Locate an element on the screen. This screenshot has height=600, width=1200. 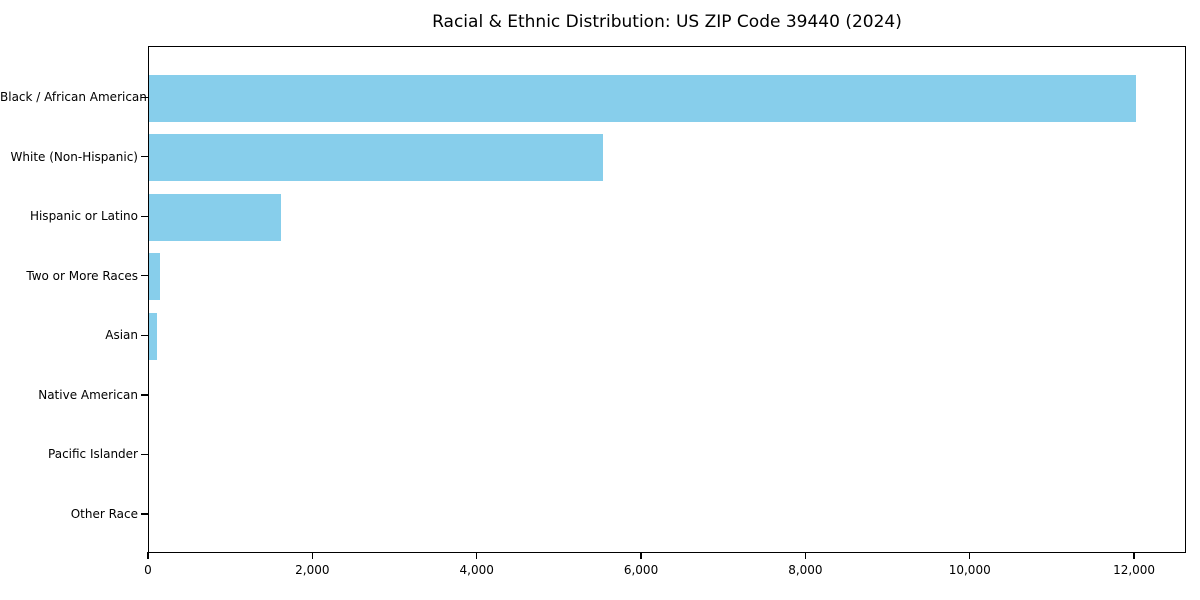
x-tick-label: 12,000 is located at coordinates (1134, 570).